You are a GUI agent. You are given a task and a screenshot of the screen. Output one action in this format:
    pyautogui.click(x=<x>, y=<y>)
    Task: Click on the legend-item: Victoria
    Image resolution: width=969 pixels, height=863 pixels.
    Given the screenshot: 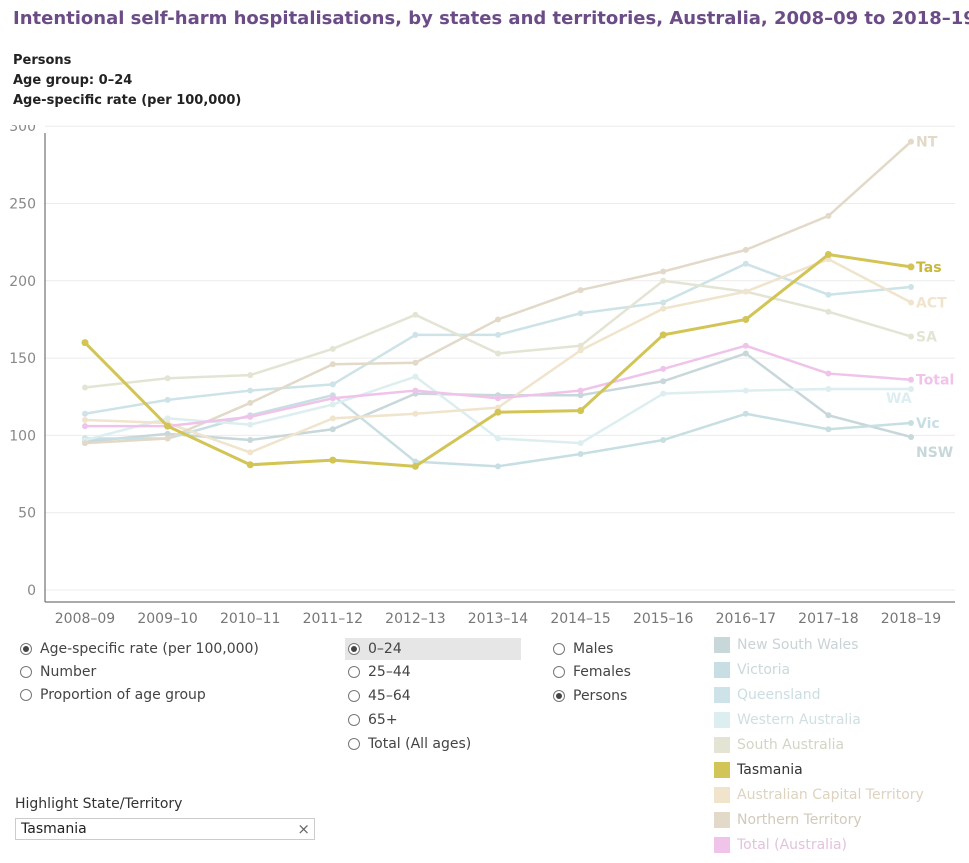 What is the action you would take?
    pyautogui.click(x=752, y=670)
    